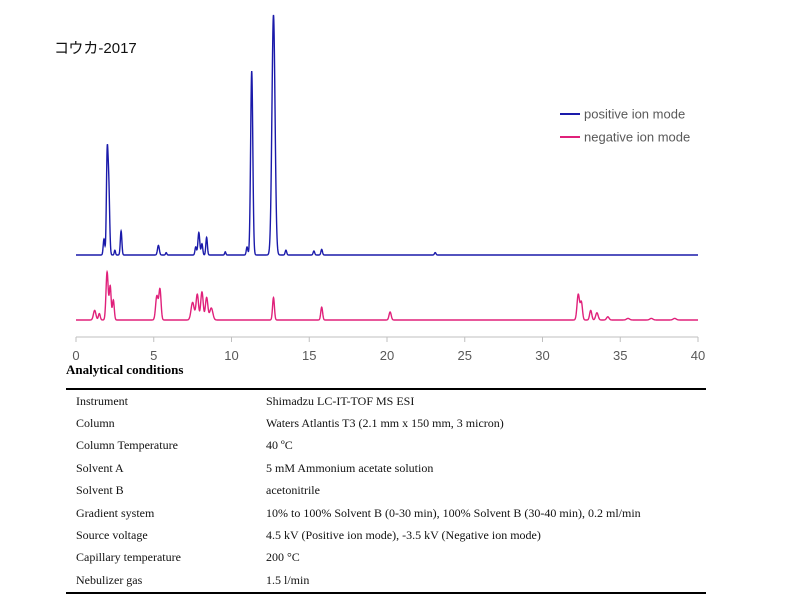  Describe the element at coordinates (465, 355) in the screenshot. I see `x-tick-label: 25` at that location.